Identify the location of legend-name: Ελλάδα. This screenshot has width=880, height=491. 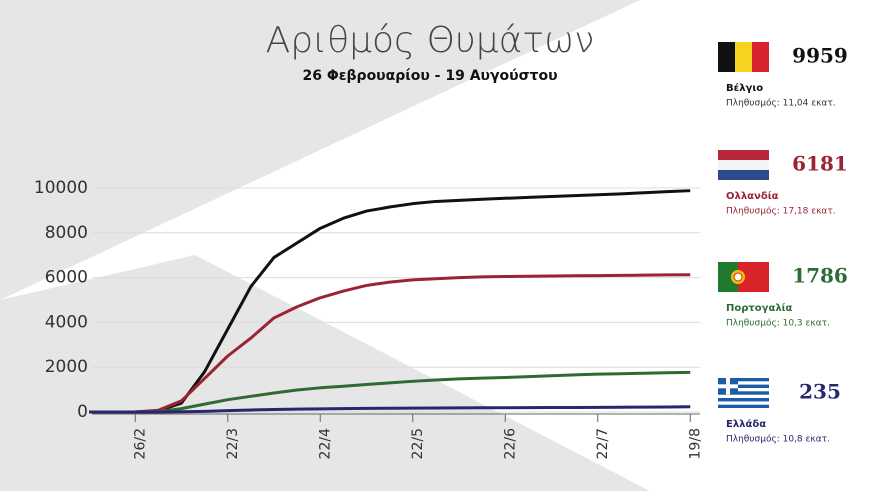
(746, 424).